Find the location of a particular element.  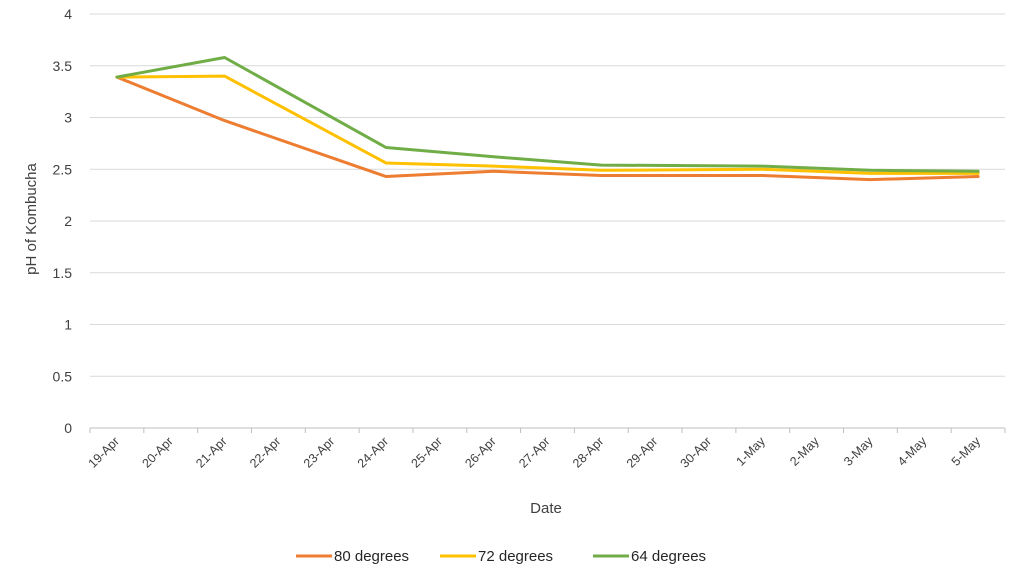

y-tick-label: 0 is located at coordinates (68, 428).